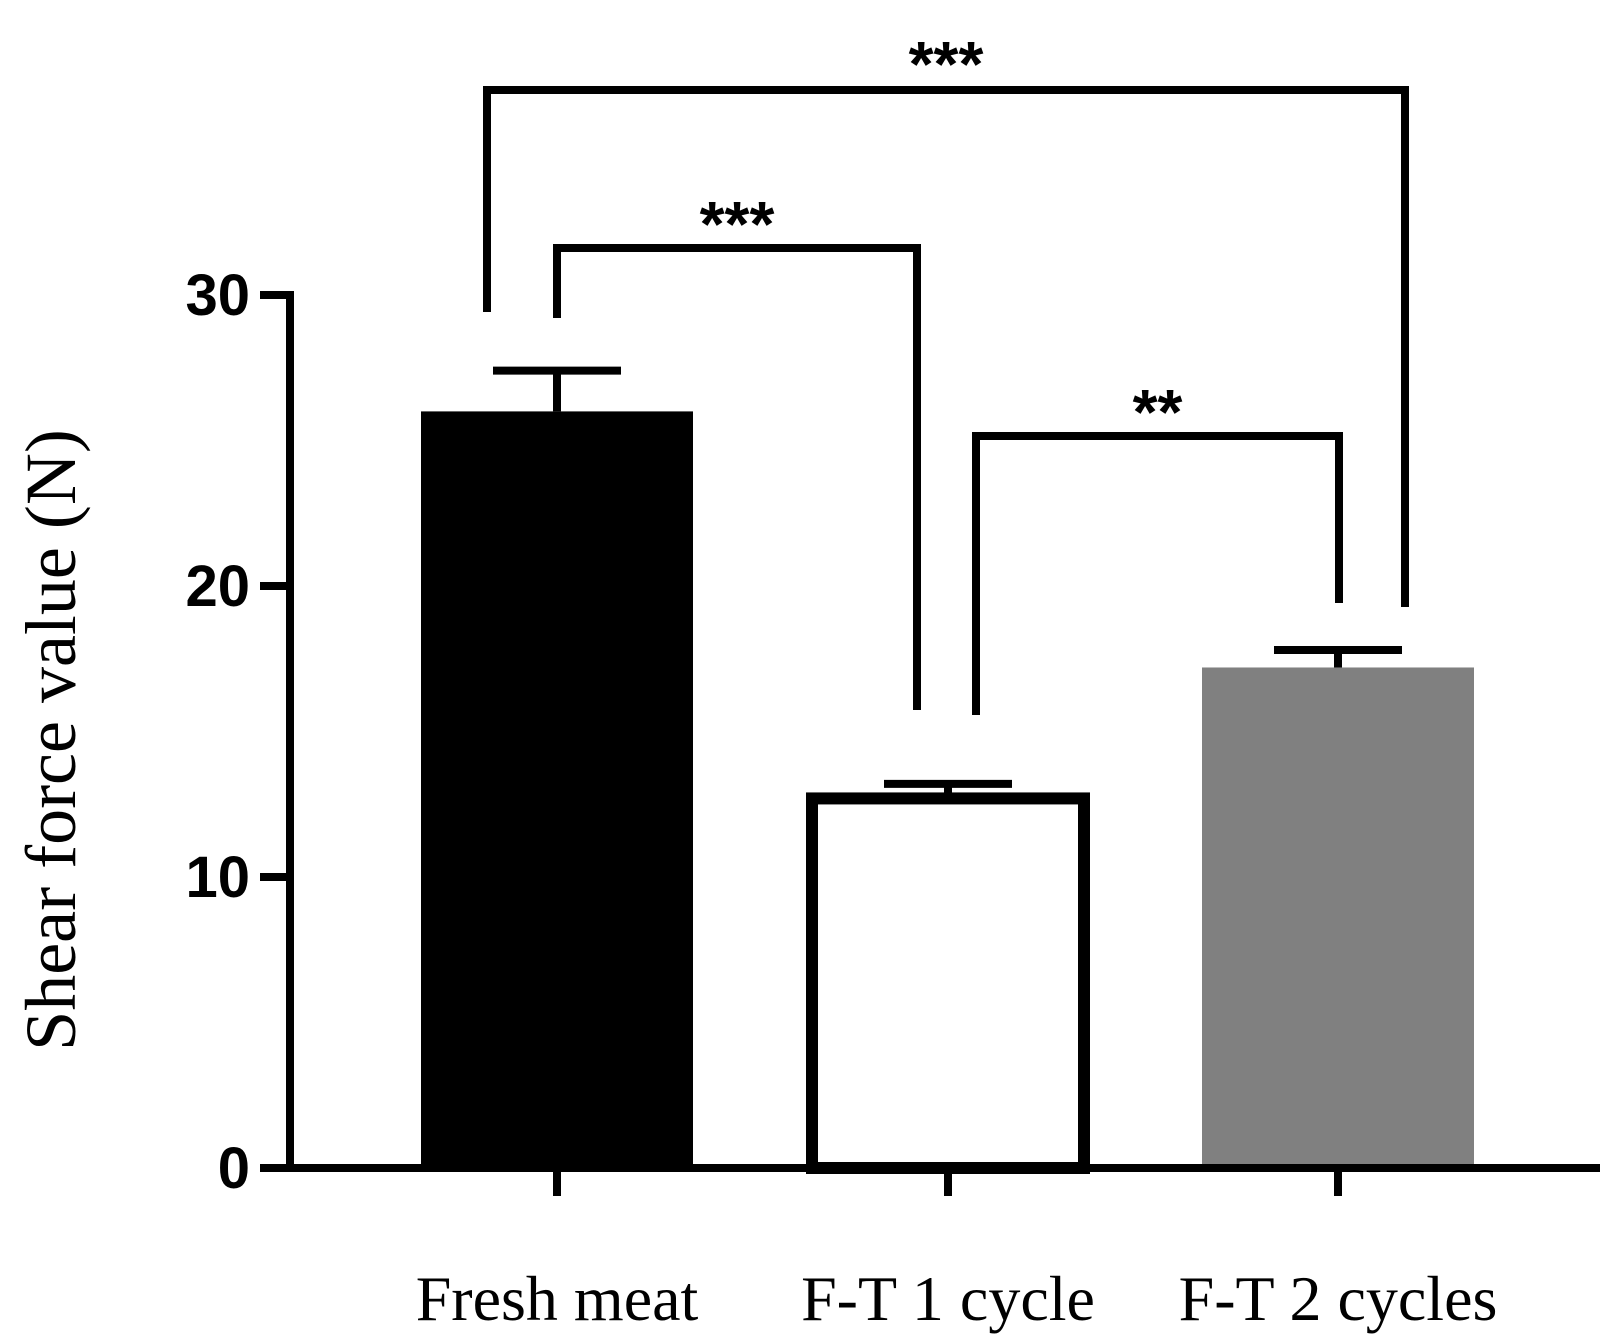 The image size is (1618, 1344). Describe the element at coordinates (234, 1168) in the screenshot. I see `y-tick-label-0: 0` at that location.